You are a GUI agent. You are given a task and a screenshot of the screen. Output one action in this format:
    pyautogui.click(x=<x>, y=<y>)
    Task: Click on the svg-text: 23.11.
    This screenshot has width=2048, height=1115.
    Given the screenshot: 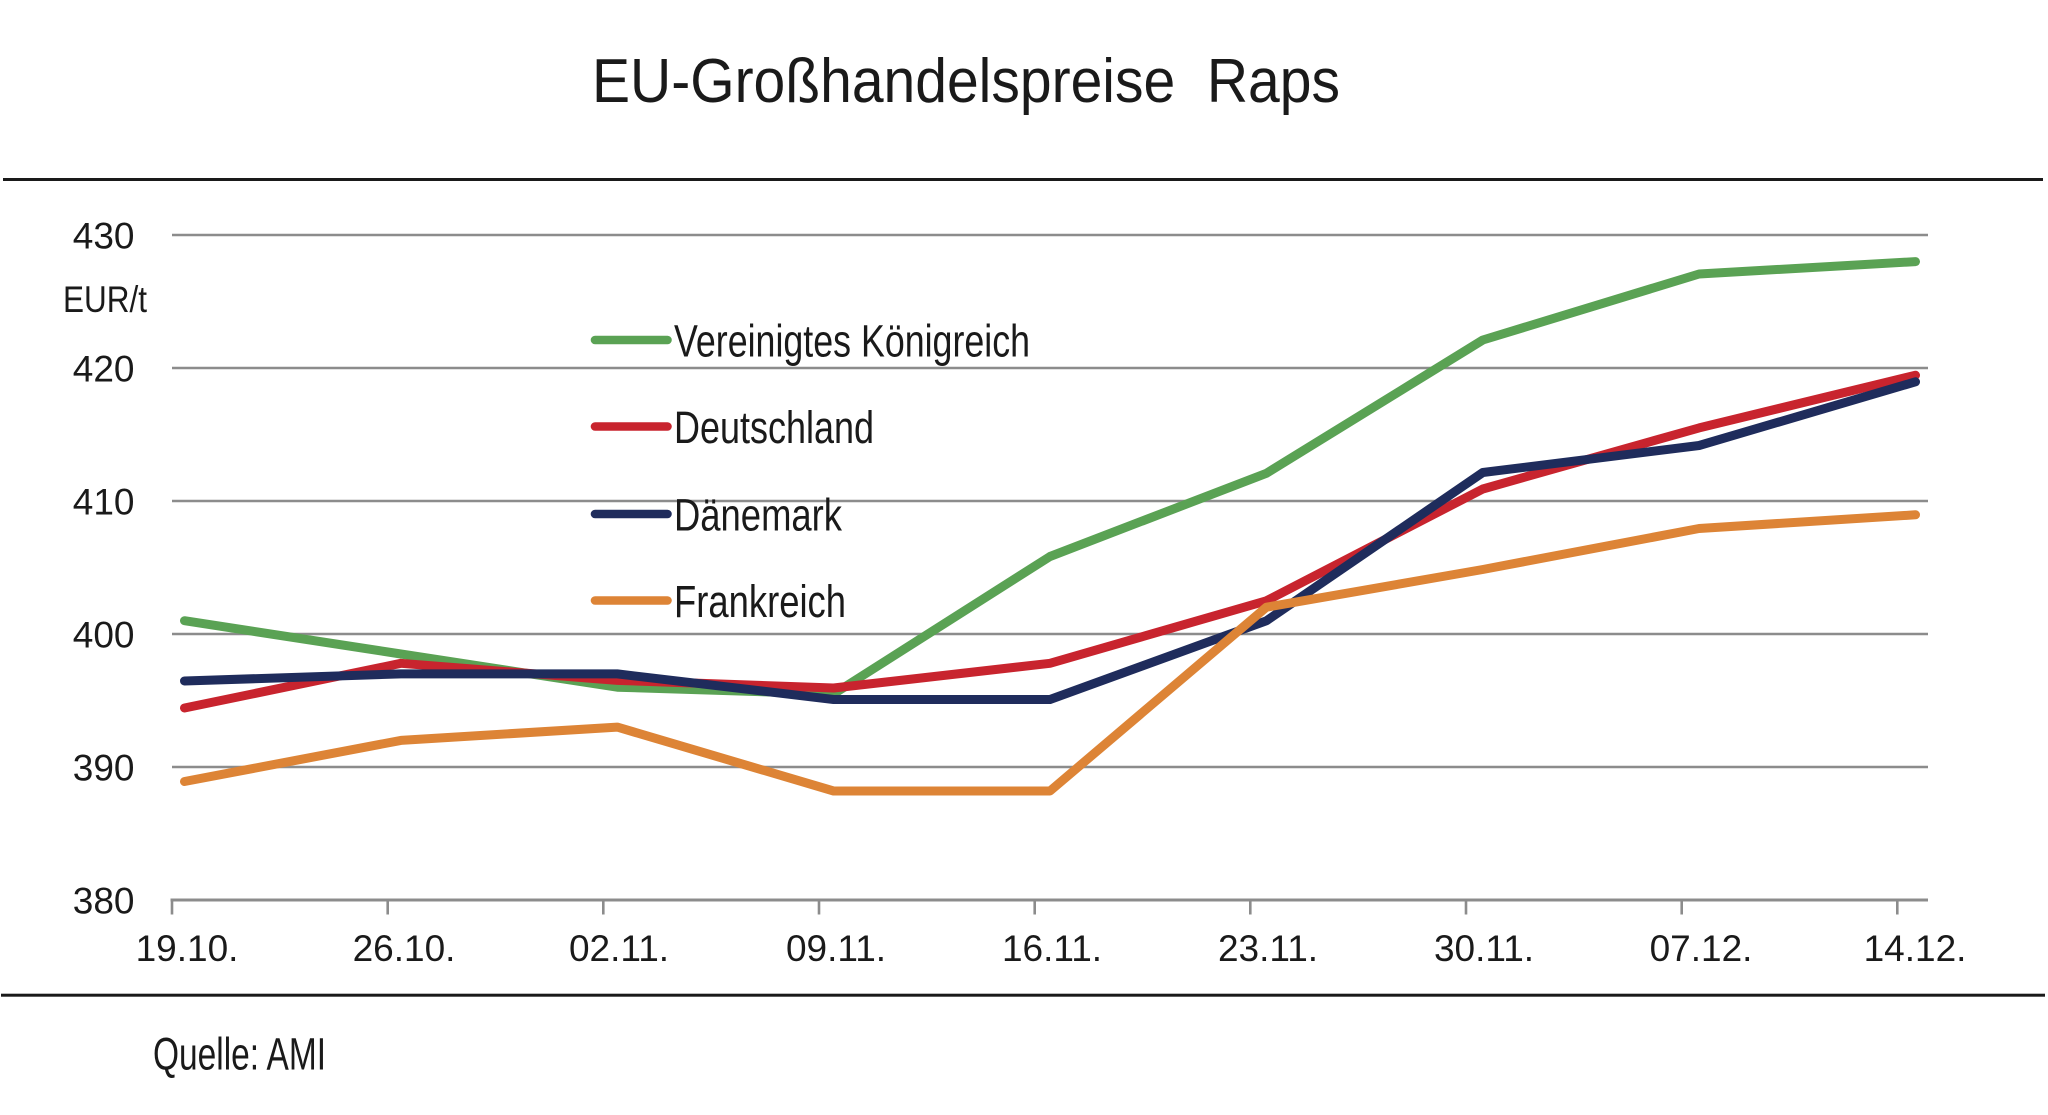 What is the action you would take?
    pyautogui.click(x=1268, y=948)
    